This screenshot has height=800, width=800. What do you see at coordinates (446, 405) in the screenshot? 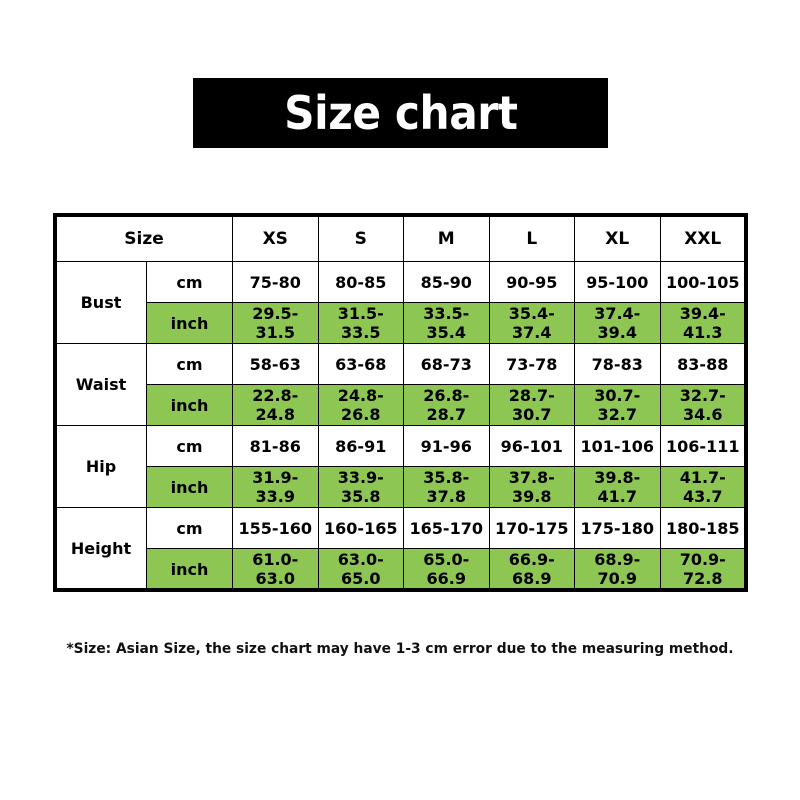
I see `cell-waist-inch-m: 26.8-28.7` at bounding box center [446, 405].